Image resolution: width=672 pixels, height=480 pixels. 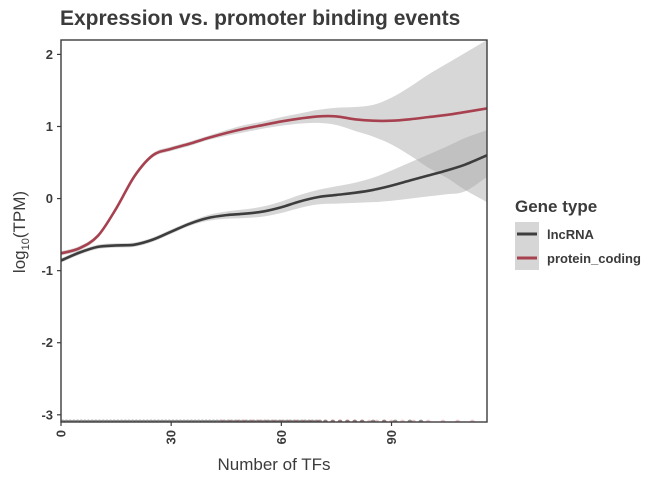 I want to click on y-tick-label: -3, so click(x=47, y=414).